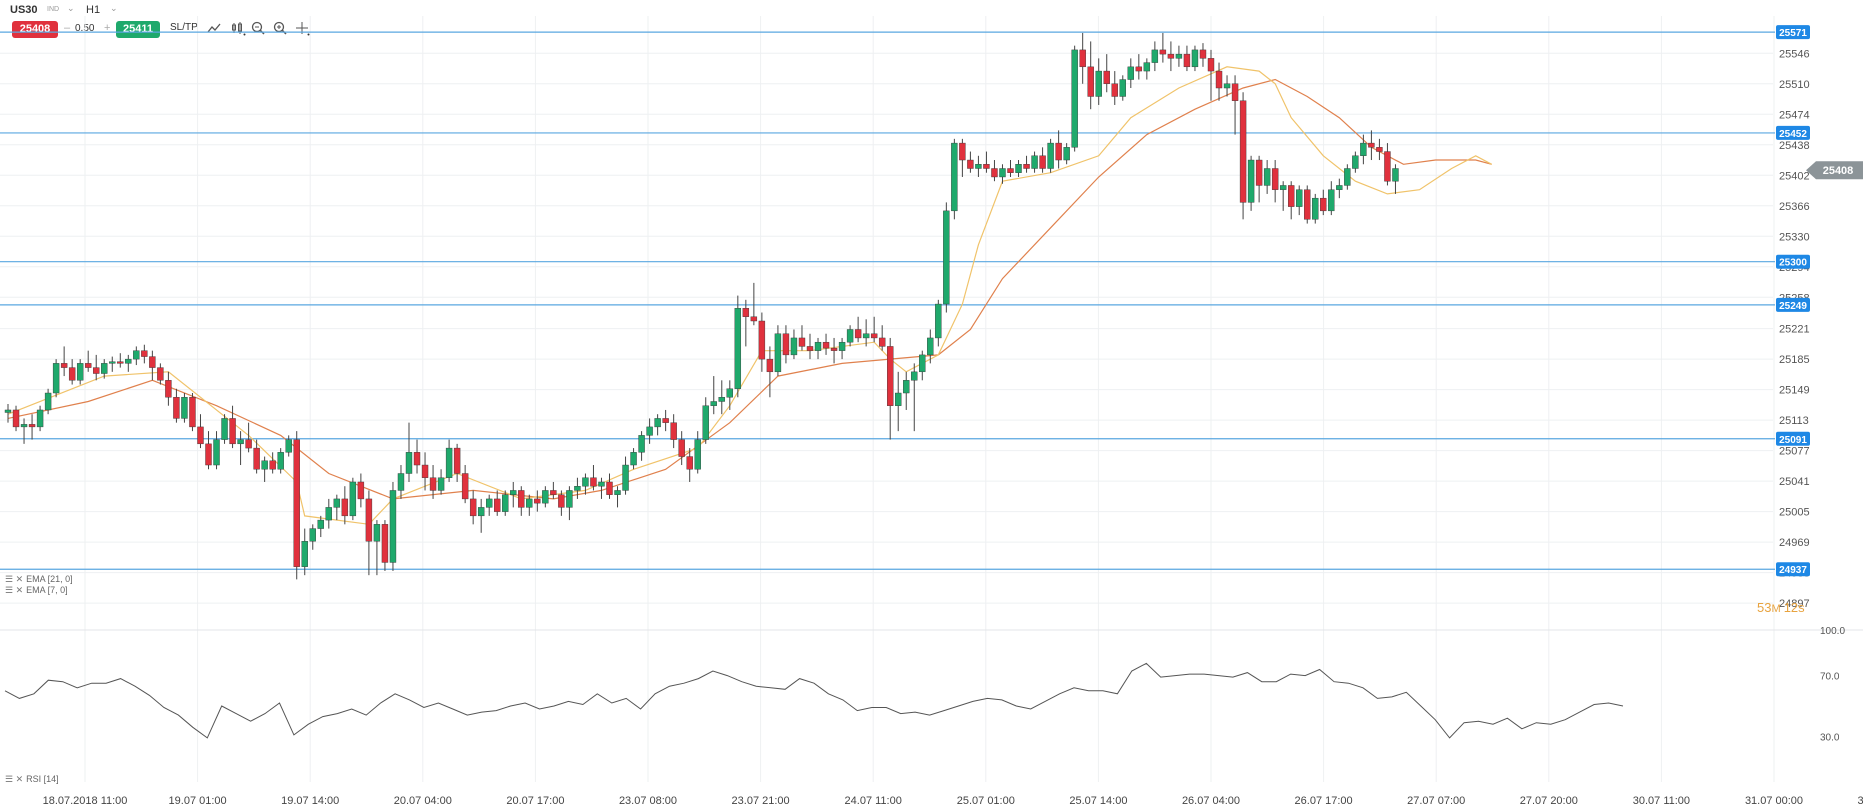  Describe the element at coordinates (71, 8) in the screenshot. I see `symbol-chevron-down-icon: ⌄` at that location.